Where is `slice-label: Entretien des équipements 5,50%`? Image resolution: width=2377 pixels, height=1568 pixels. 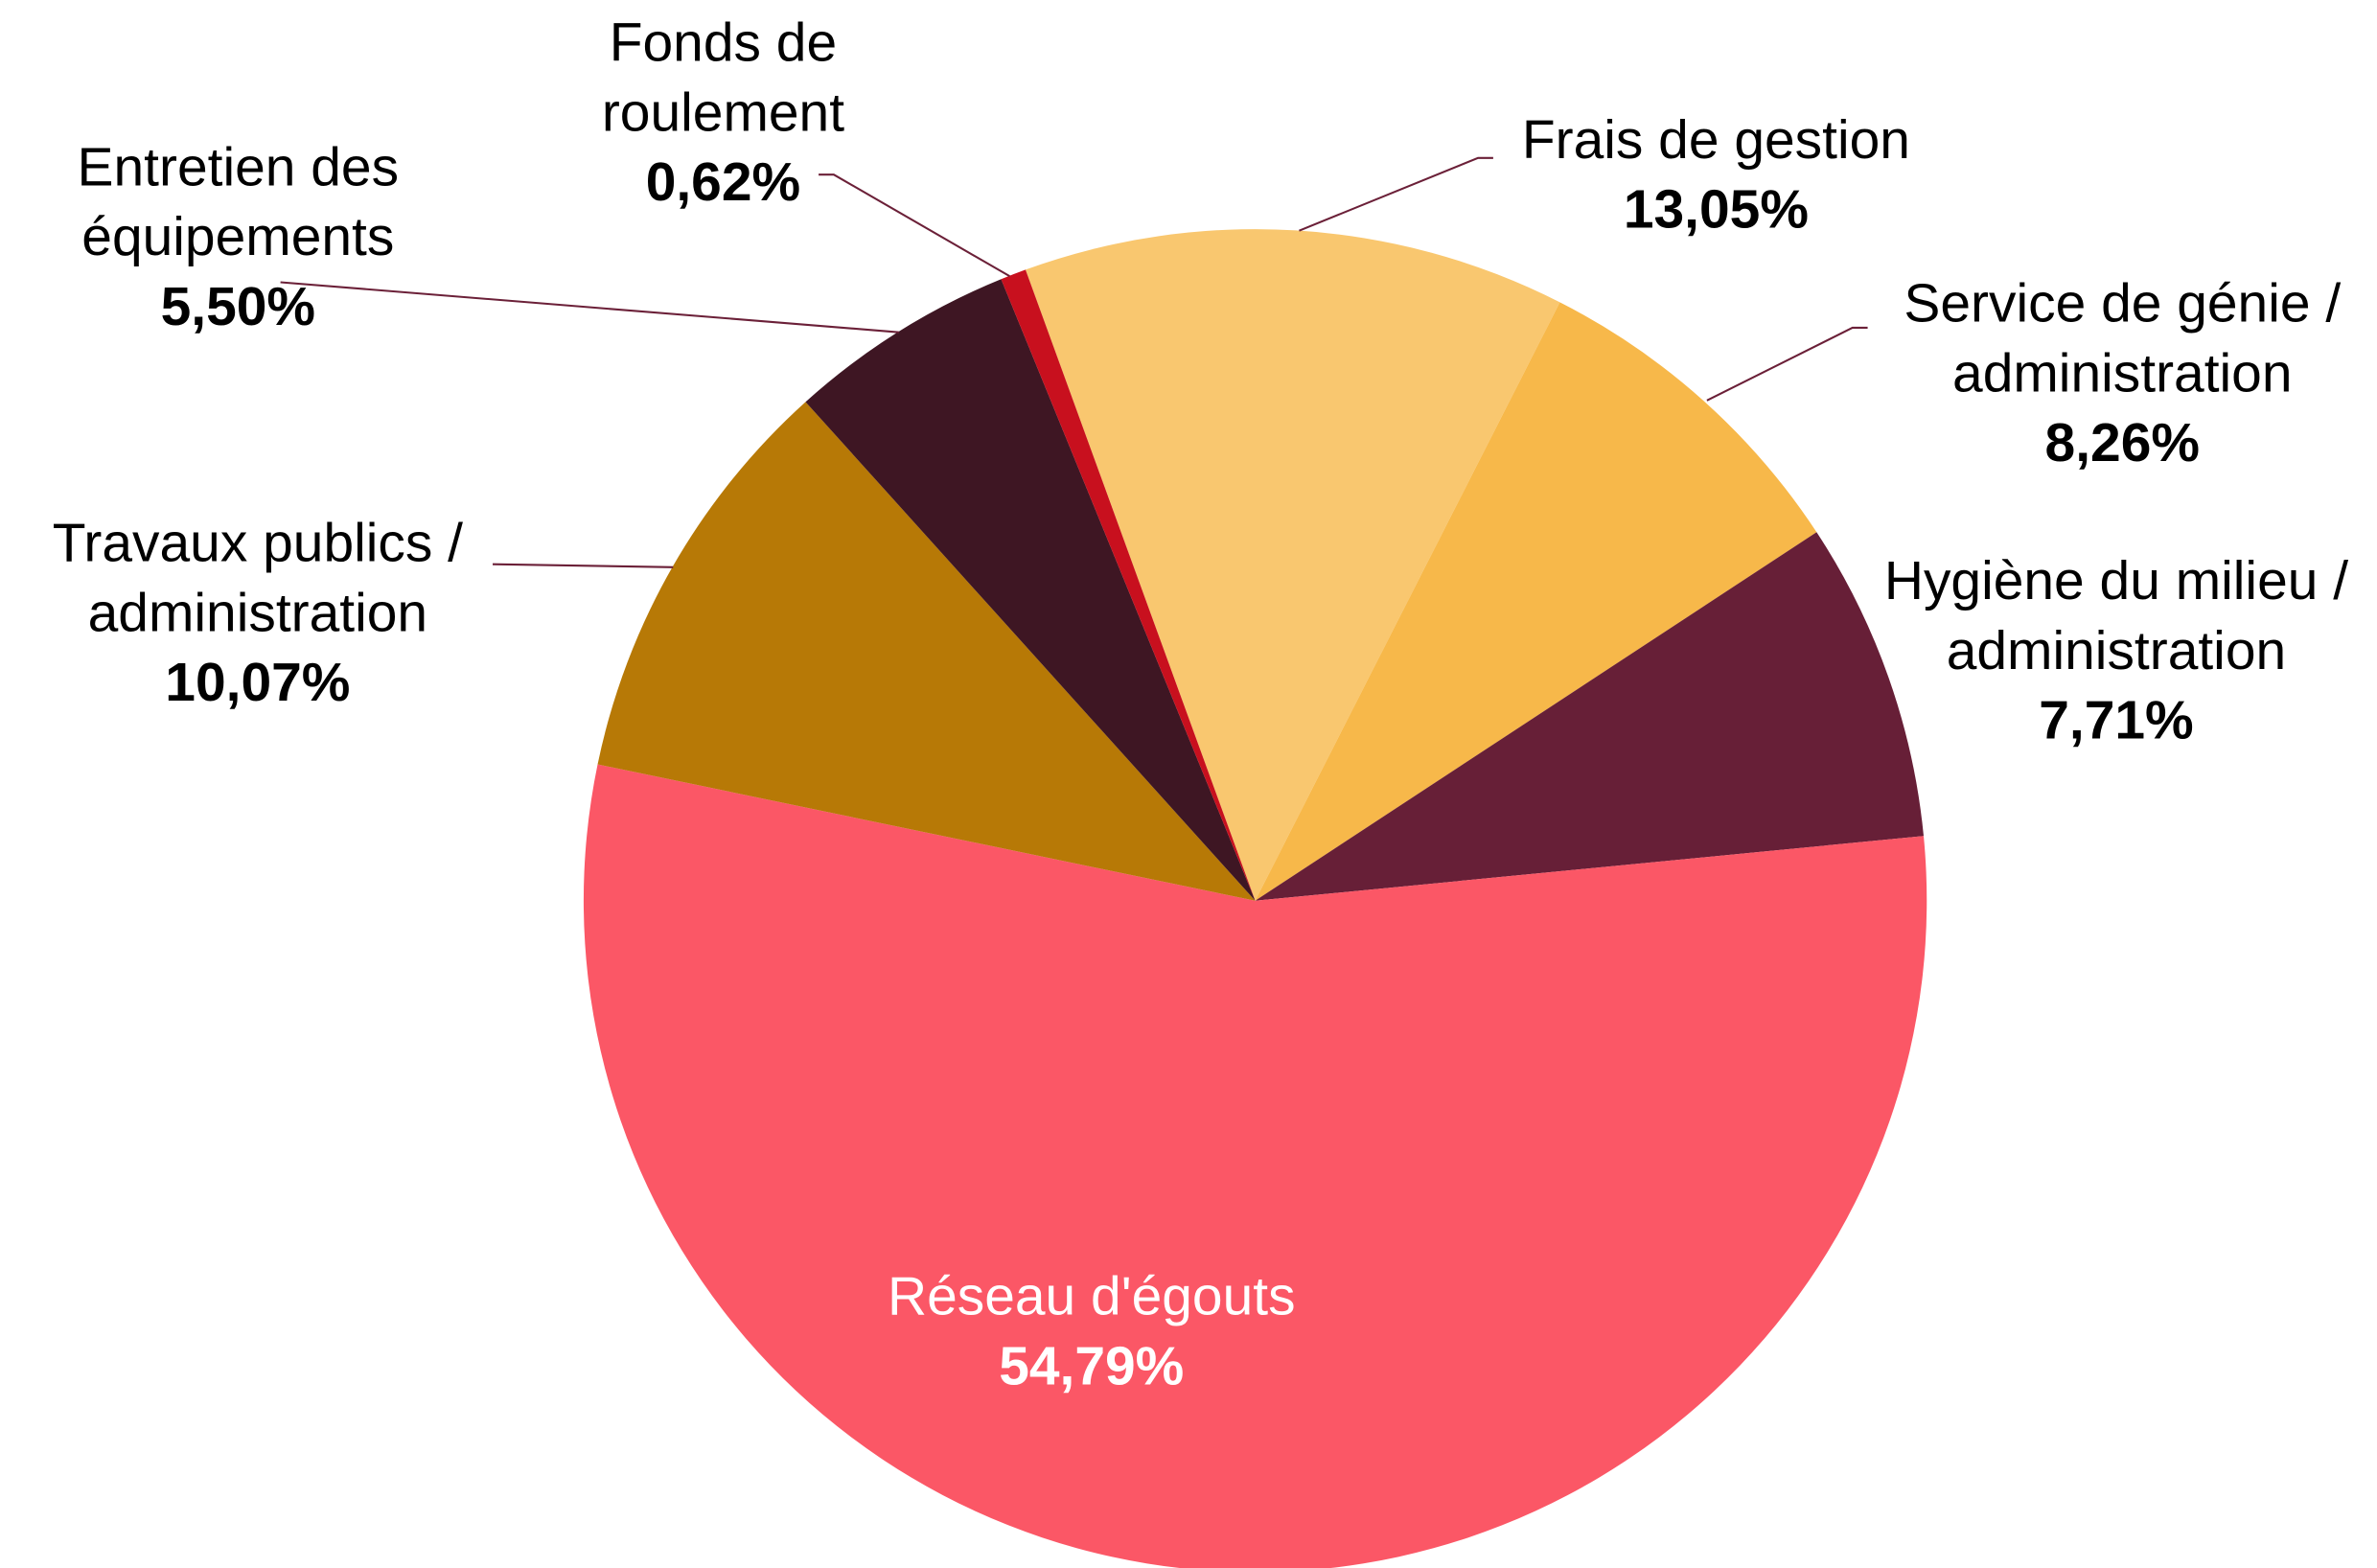
slice-label: Entretien des équipements 5,50% is located at coordinates (238, 236).